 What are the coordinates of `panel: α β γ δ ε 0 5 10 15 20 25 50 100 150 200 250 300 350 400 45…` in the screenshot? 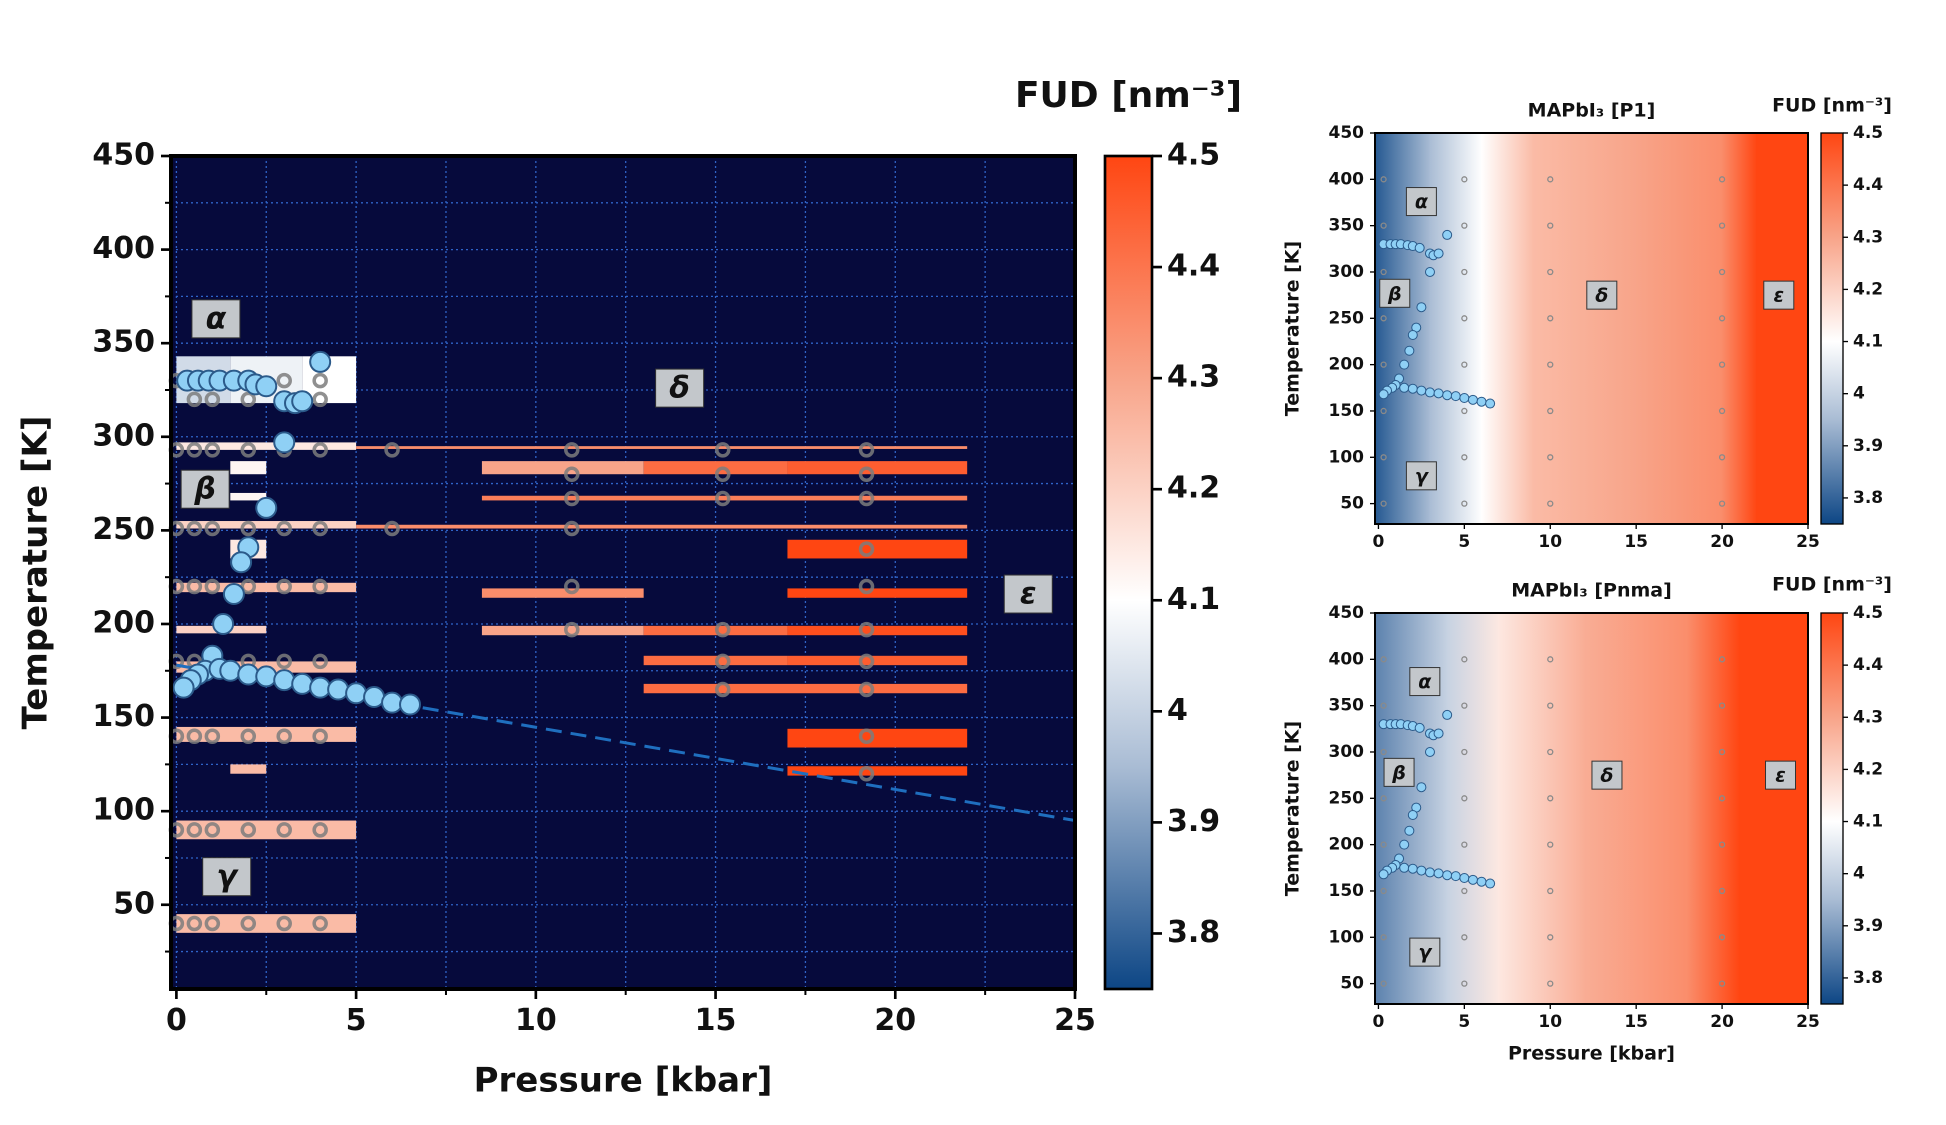 It's located at (1587, 323).